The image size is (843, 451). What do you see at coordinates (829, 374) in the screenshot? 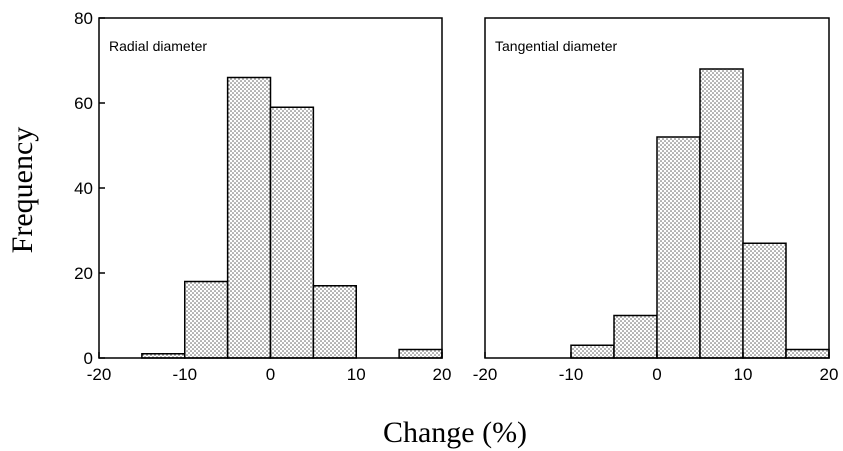
I see `x-tick-label-tangential-4: 20` at bounding box center [829, 374].